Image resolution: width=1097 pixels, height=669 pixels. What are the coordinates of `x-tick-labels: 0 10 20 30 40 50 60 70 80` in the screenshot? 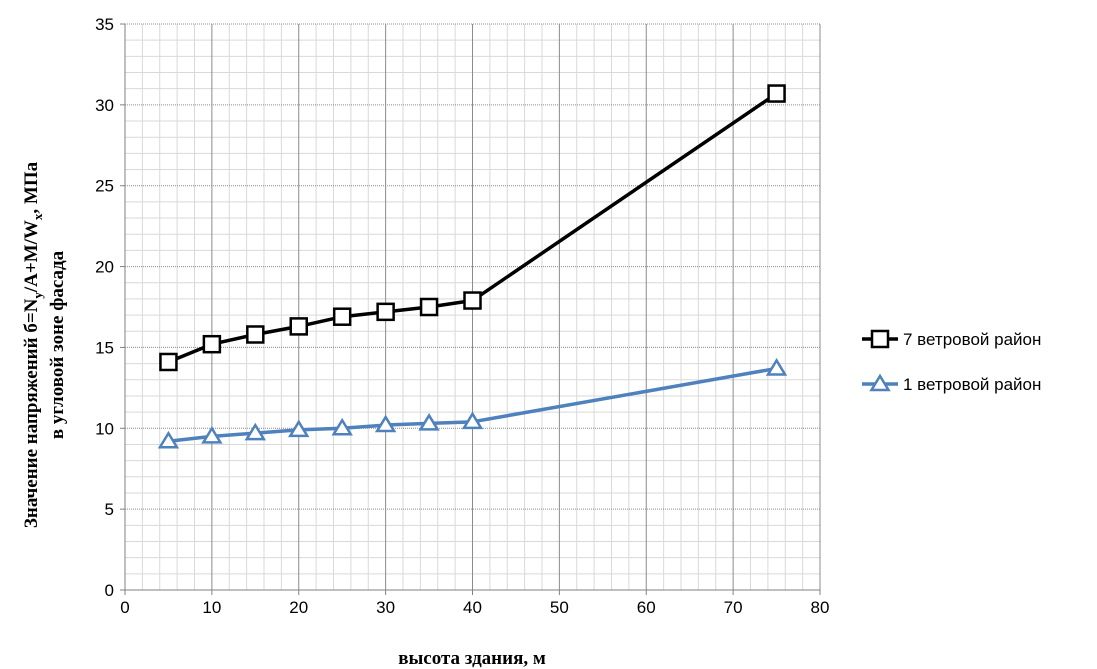 It's located at (474, 607).